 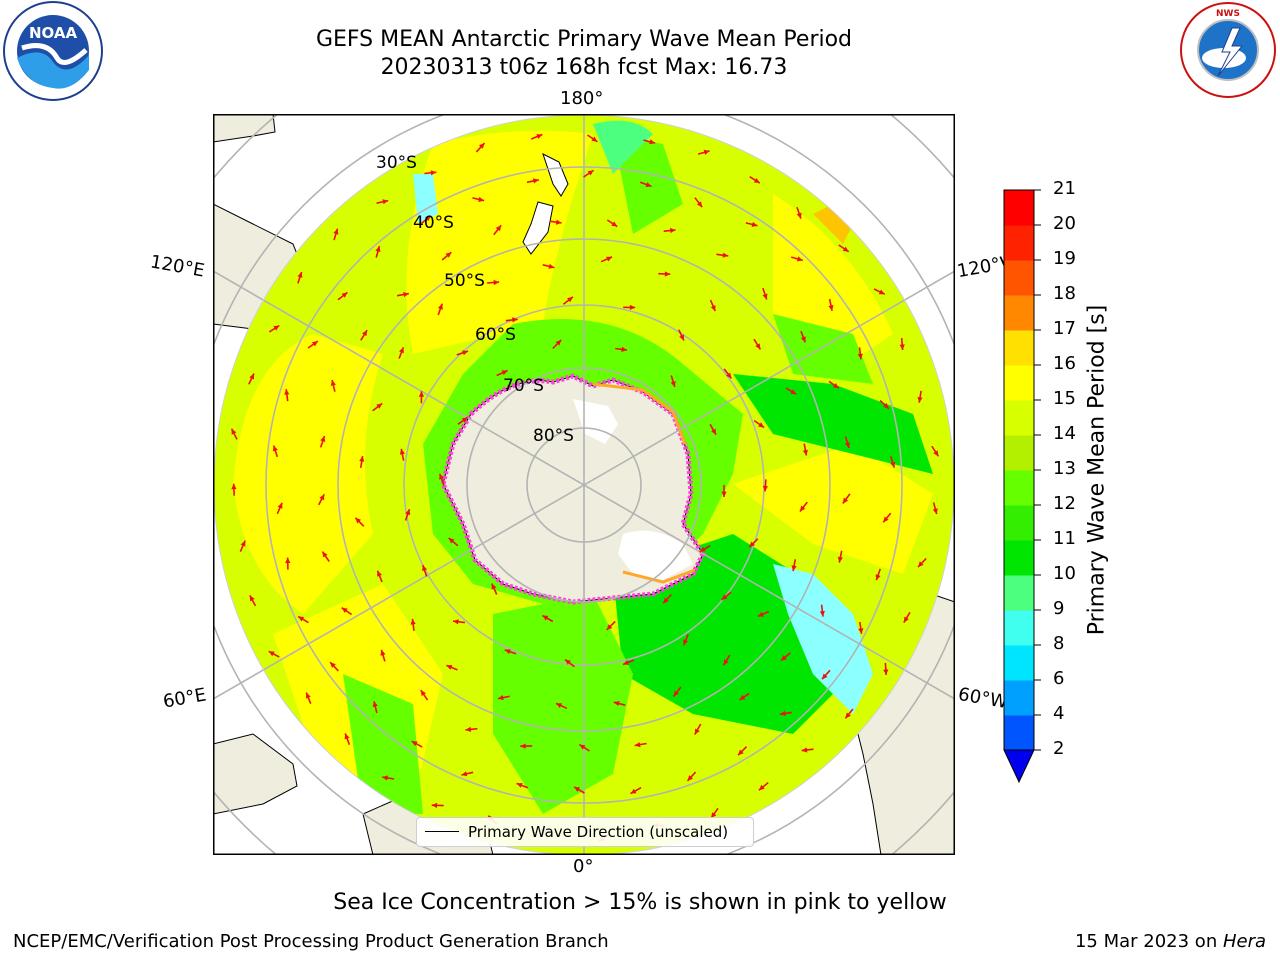 I want to click on colorbar-tick-label: 2, so click(x=1059, y=748).